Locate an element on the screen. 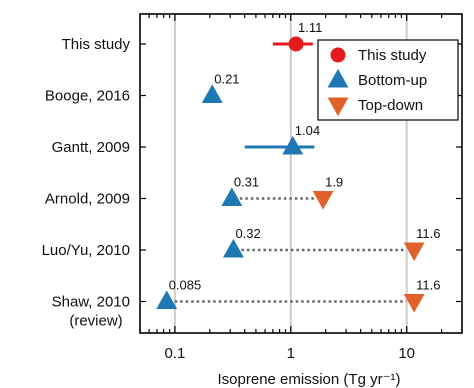  value-label: 0.21 is located at coordinates (226, 79).